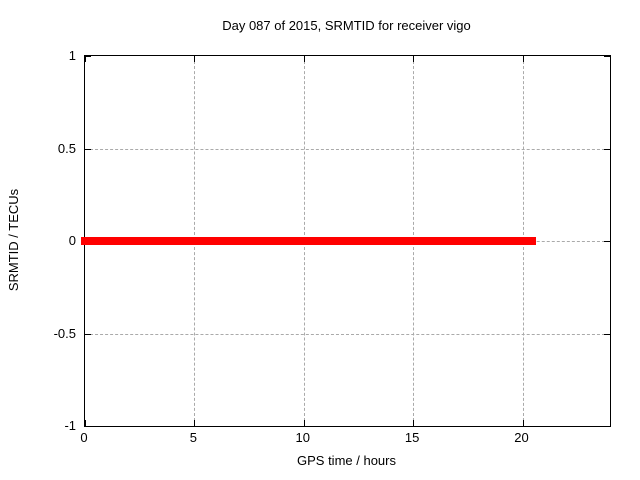 This screenshot has width=640, height=480. What do you see at coordinates (412, 437) in the screenshot?
I see `x-tick-label: 15` at bounding box center [412, 437].